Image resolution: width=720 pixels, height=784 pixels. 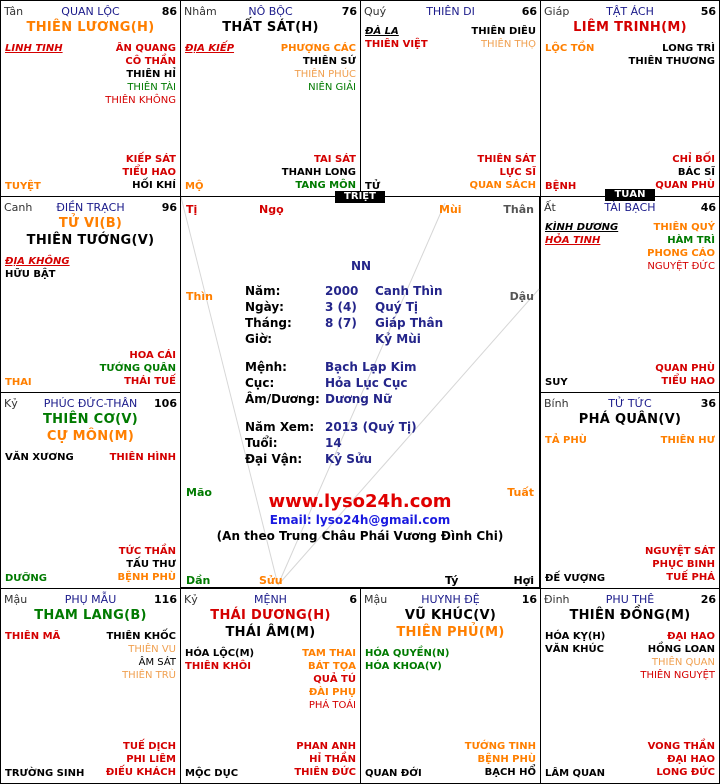 What do you see at coordinates (529, 11) in the screenshot?
I see `palace-age: 66` at bounding box center [529, 11].